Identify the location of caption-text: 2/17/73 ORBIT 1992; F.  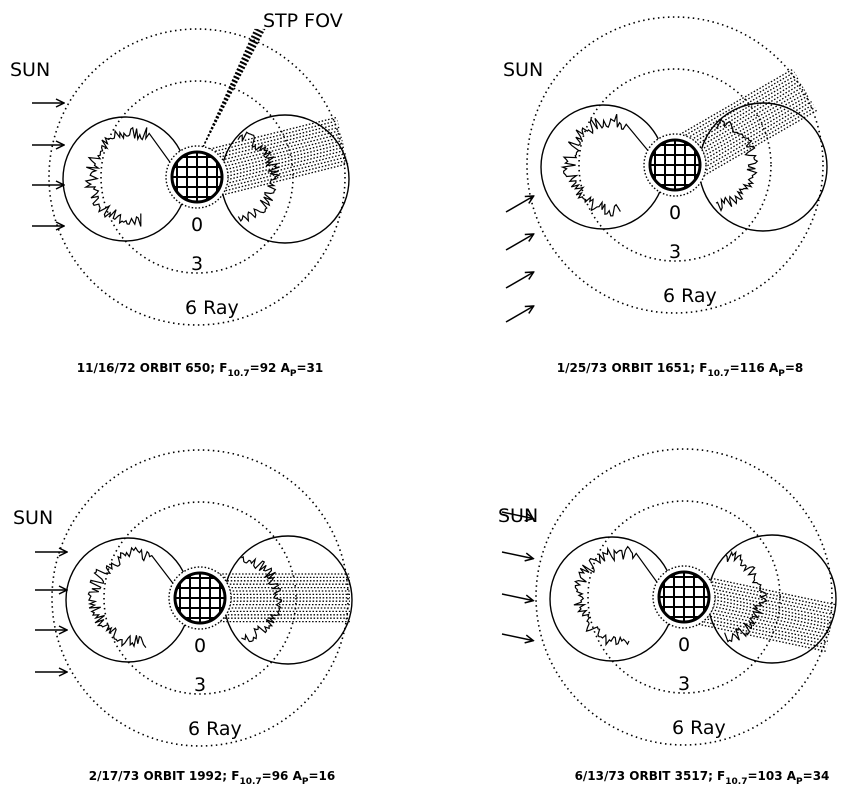
(164, 776).